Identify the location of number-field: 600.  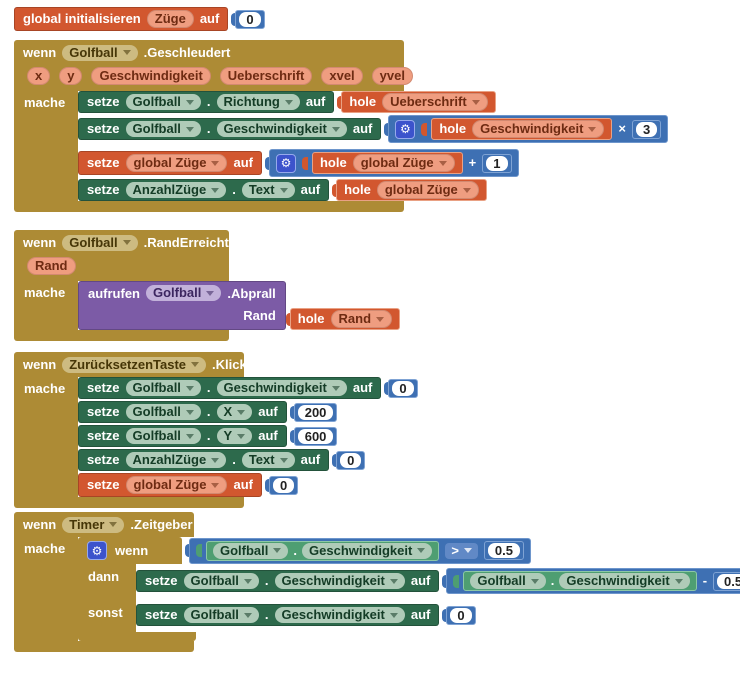
(315, 436).